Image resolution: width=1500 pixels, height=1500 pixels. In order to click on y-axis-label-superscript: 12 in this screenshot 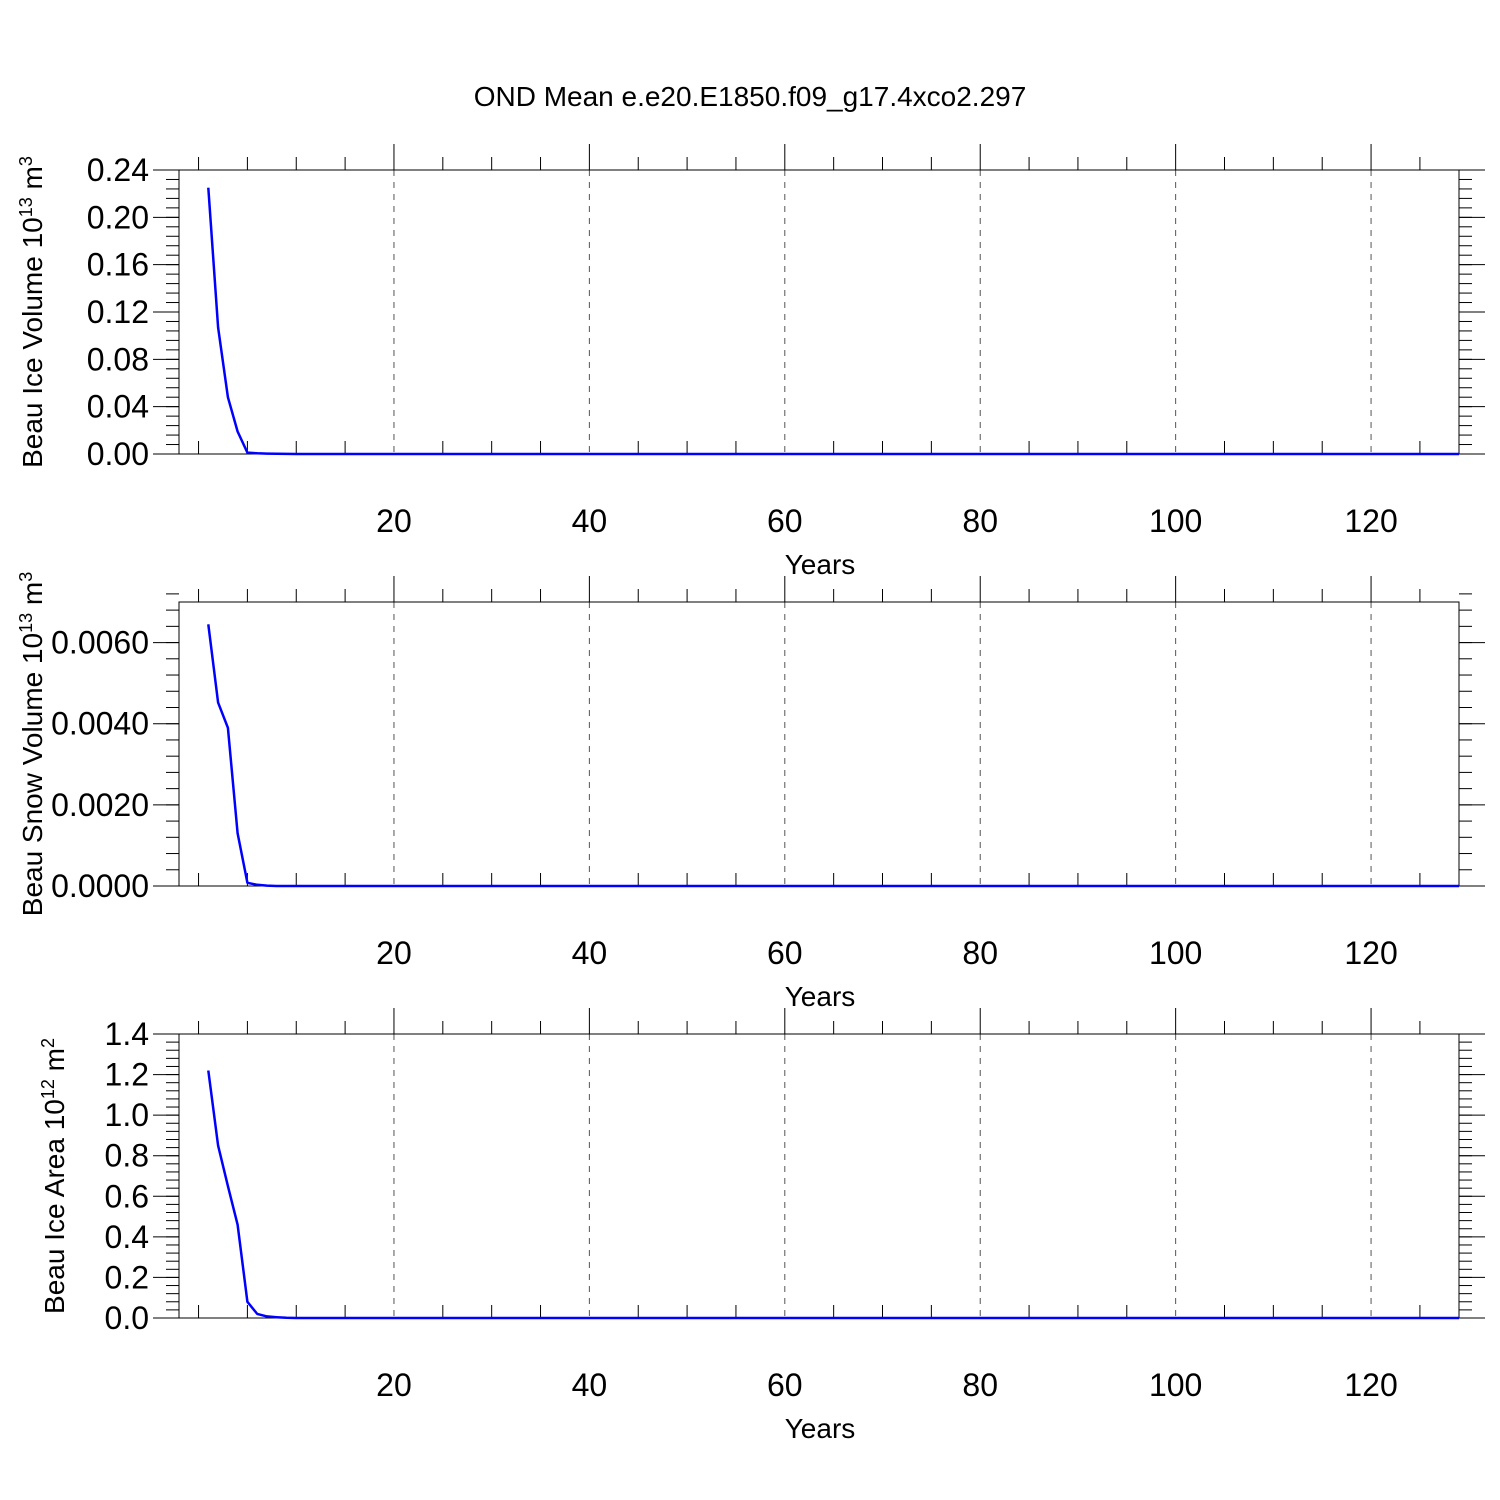, I will do `click(48, 1089)`.